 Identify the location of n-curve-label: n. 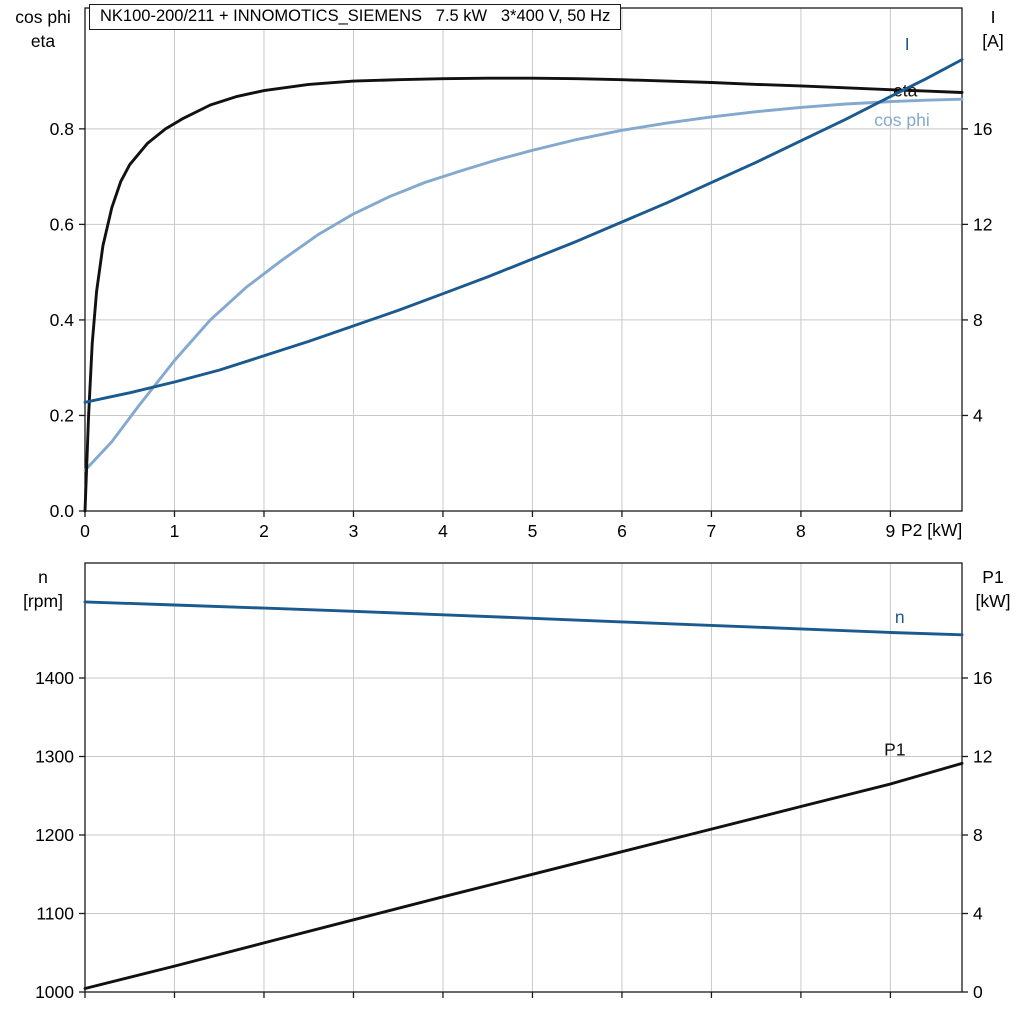
(900, 617).